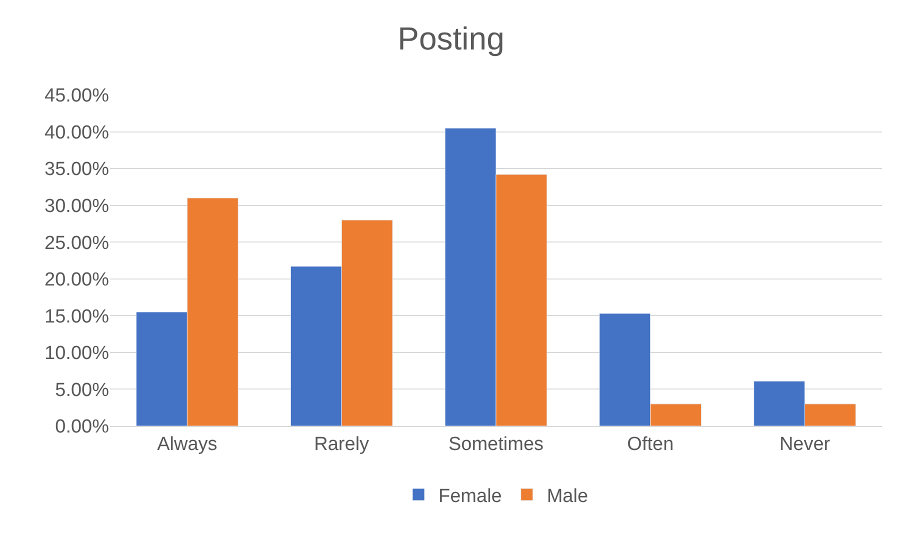  What do you see at coordinates (451, 38) in the screenshot?
I see `chart-title: Posting` at bounding box center [451, 38].